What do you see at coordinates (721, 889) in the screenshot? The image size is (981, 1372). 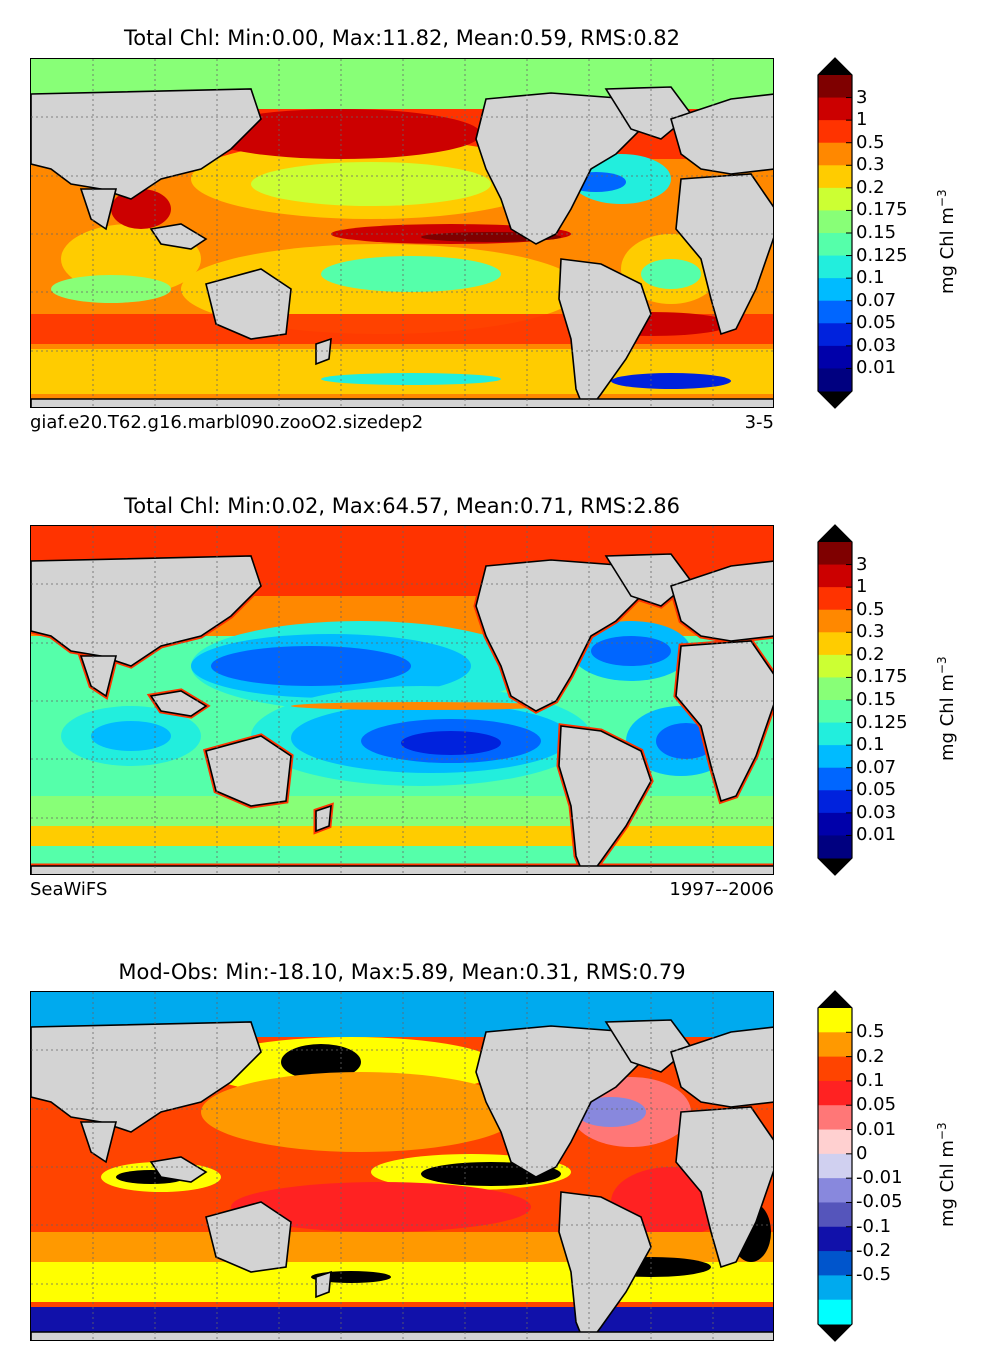 I see `footer-period: 1997--2006` at bounding box center [721, 889].